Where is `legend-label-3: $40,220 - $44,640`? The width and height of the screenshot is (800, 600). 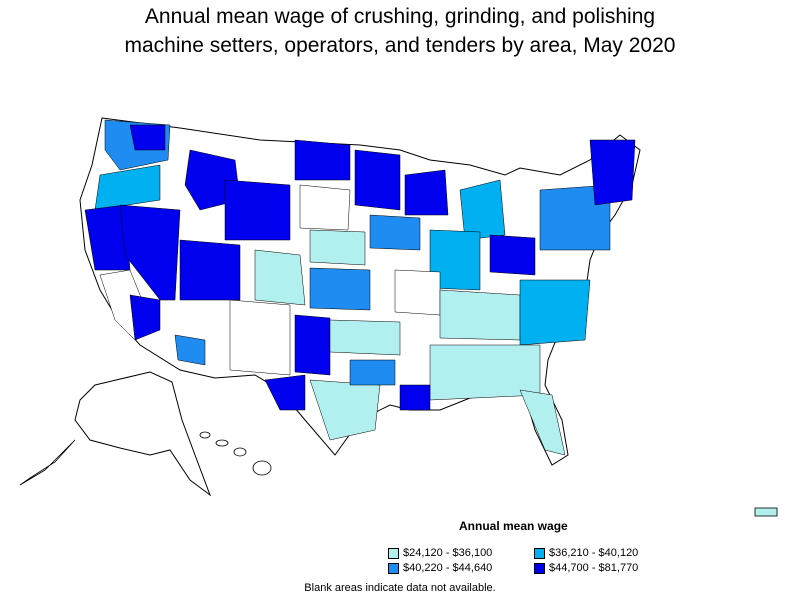
legend-label-3: $40,220 - $44,640 is located at coordinates (448, 568).